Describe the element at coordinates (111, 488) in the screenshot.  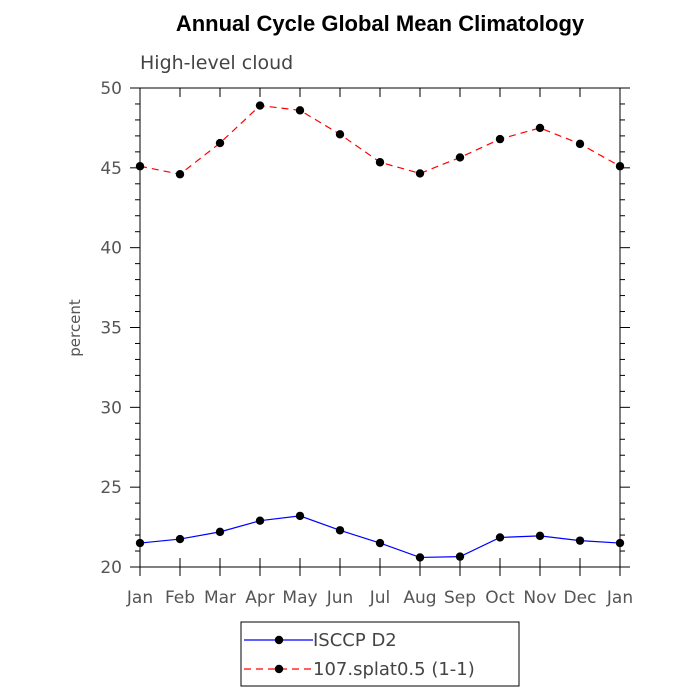
I see `y-tick-label: 25` at that location.